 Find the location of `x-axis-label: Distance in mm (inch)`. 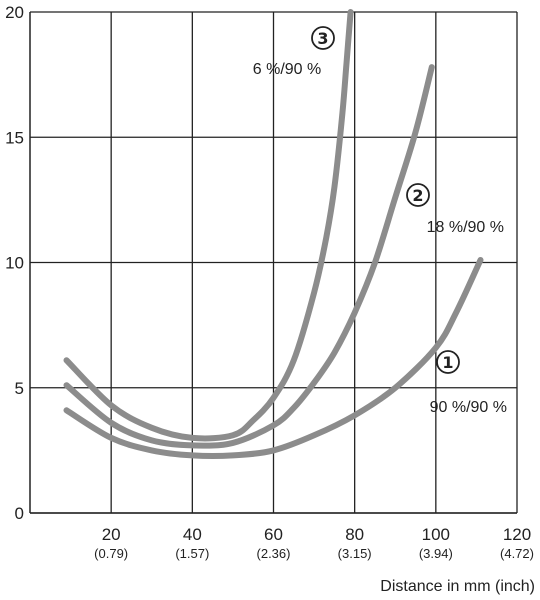

x-axis-label: Distance in mm (inch) is located at coordinates (457, 586).